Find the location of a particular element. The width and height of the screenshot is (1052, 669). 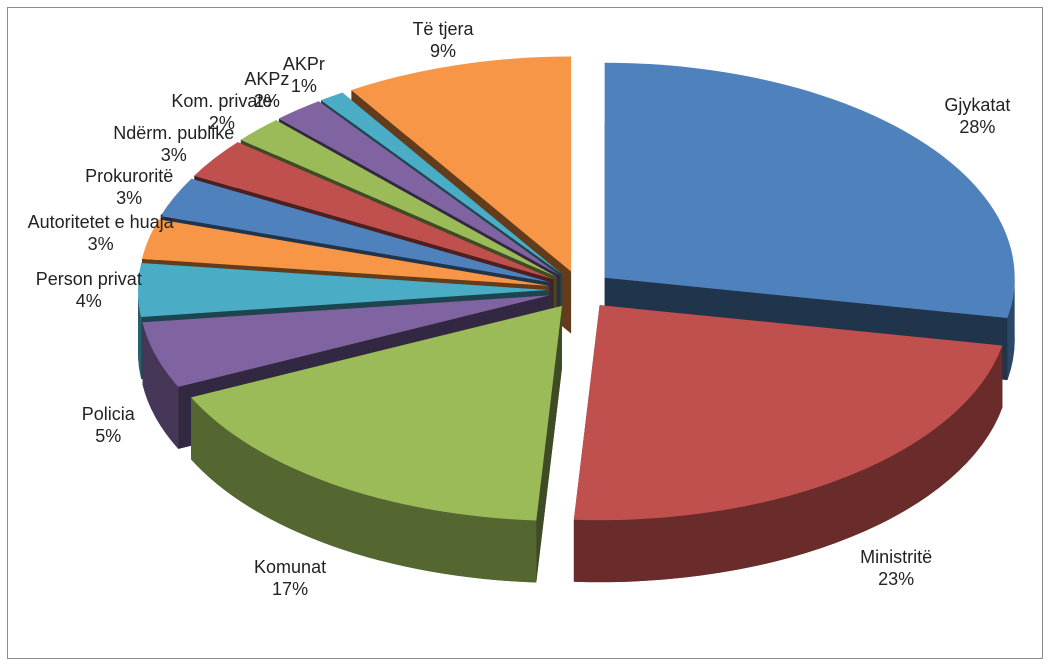

value-label: 1% is located at coordinates (303, 85).